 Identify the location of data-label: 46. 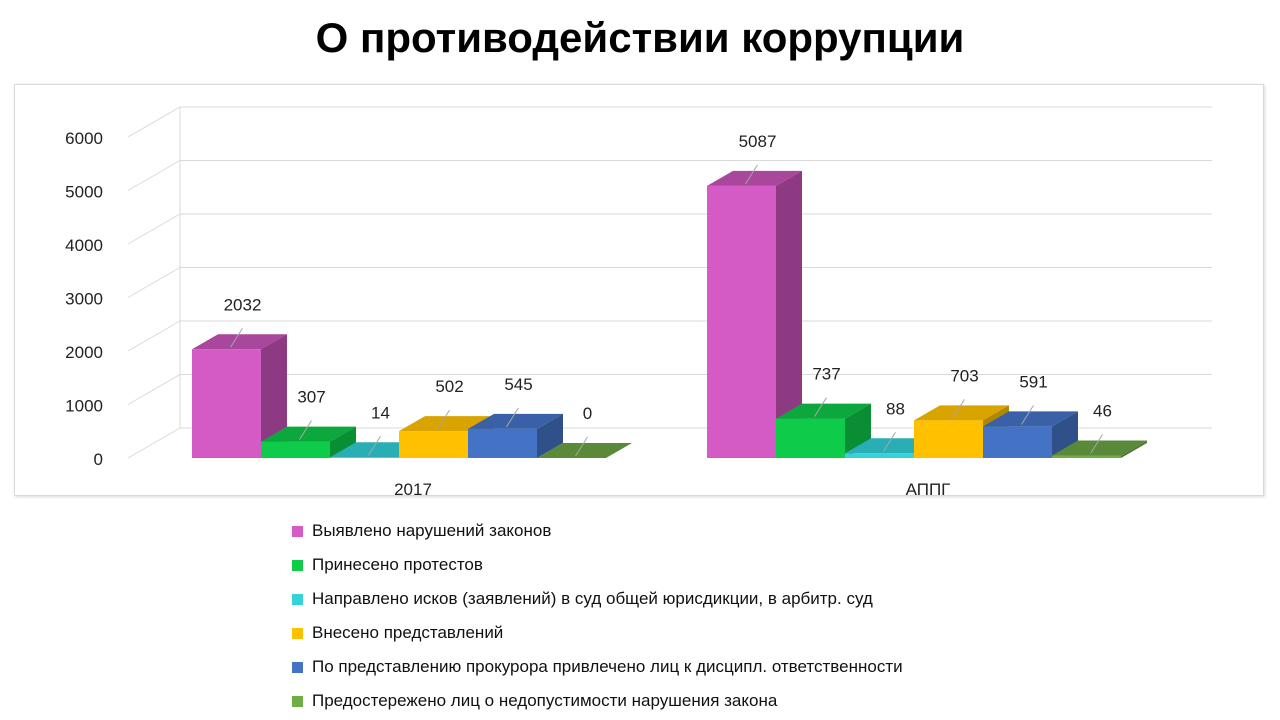
(1102, 411).